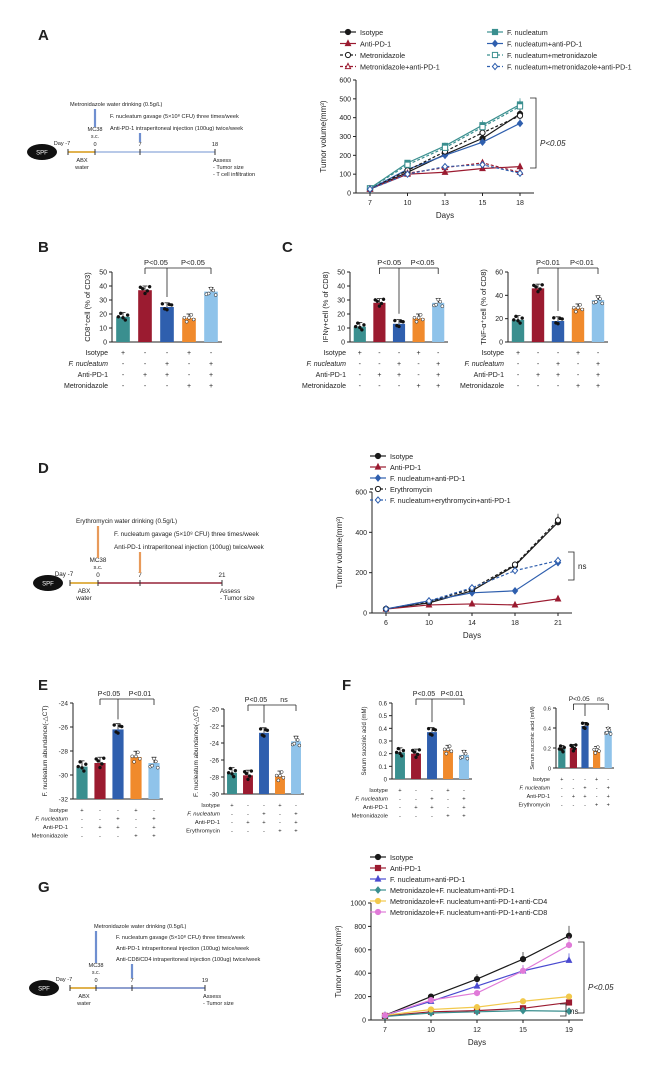 The height and width of the screenshot is (1067, 650). I want to click on y-tick-label: 0, so click(343, 343).